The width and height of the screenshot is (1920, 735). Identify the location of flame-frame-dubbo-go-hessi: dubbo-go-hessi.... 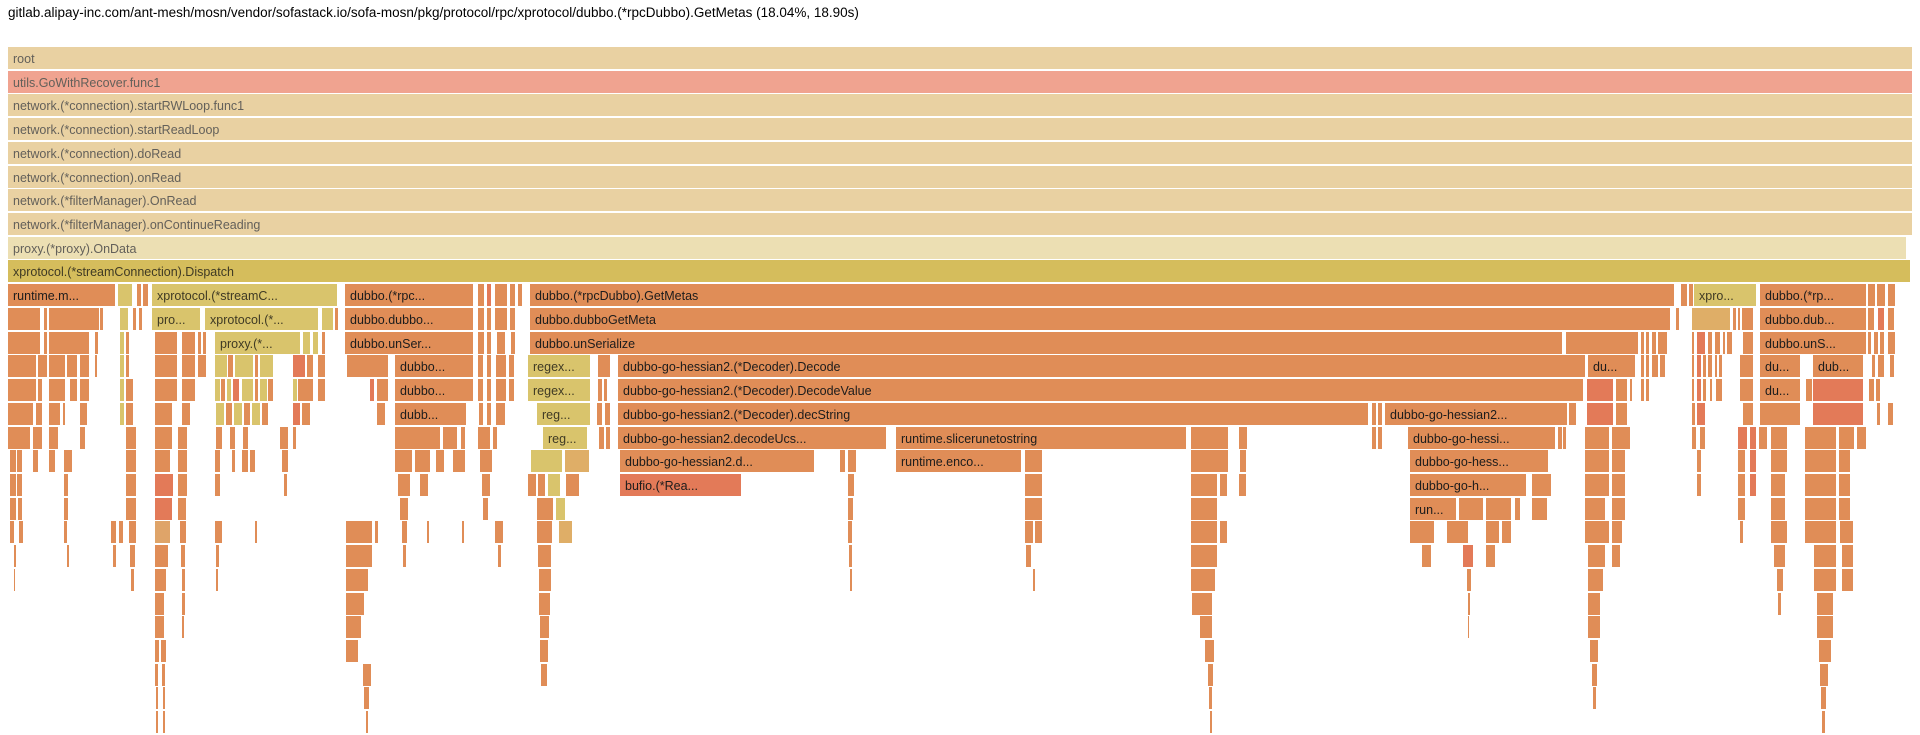
(1481, 437).